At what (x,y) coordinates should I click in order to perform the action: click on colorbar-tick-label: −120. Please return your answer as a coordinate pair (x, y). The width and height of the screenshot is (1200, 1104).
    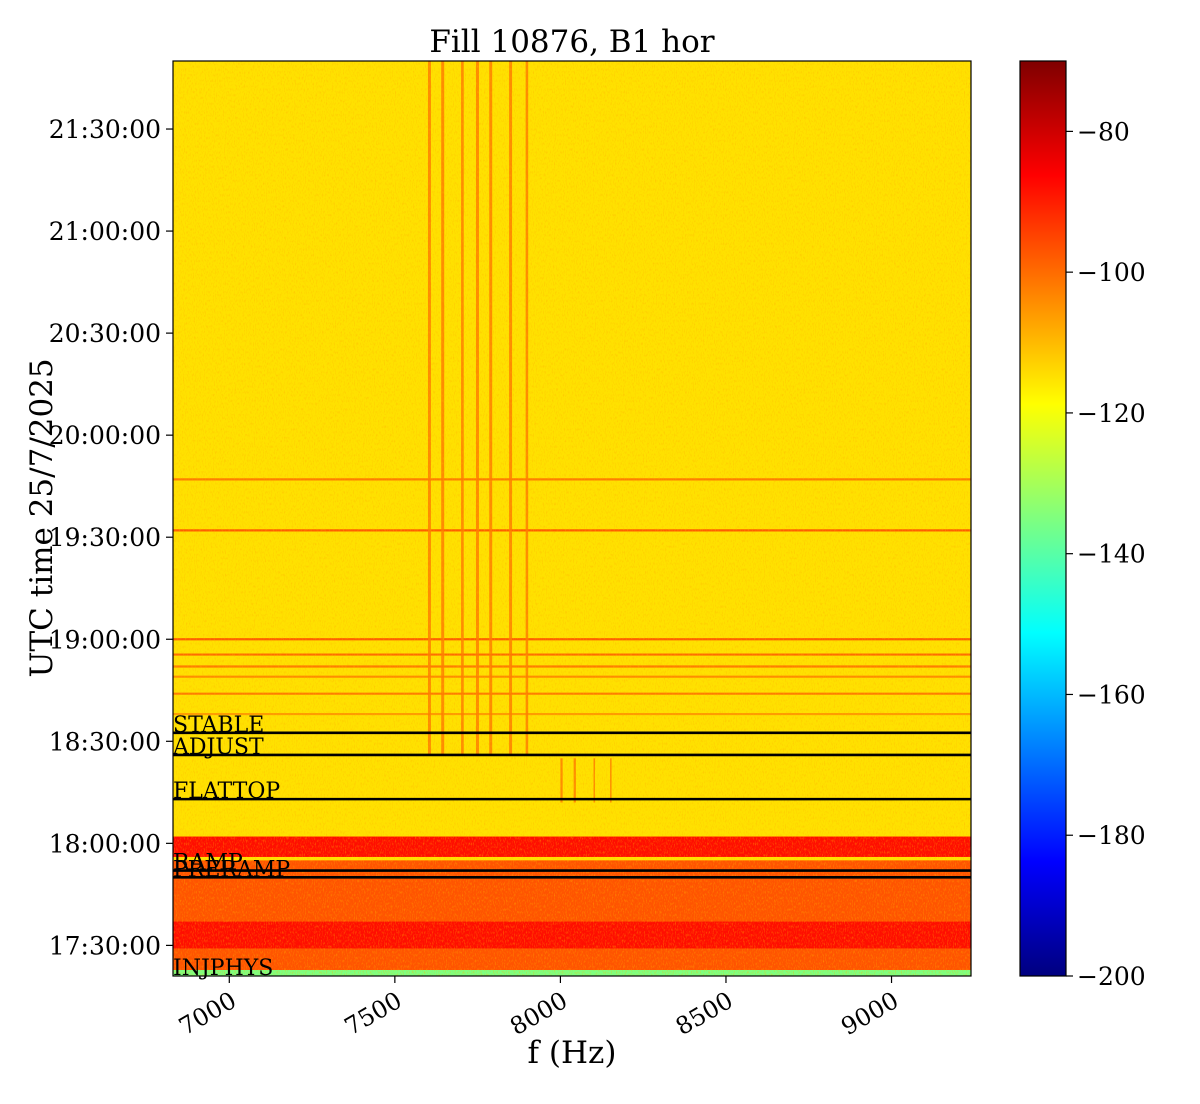
    Looking at the image, I should click on (1111, 413).